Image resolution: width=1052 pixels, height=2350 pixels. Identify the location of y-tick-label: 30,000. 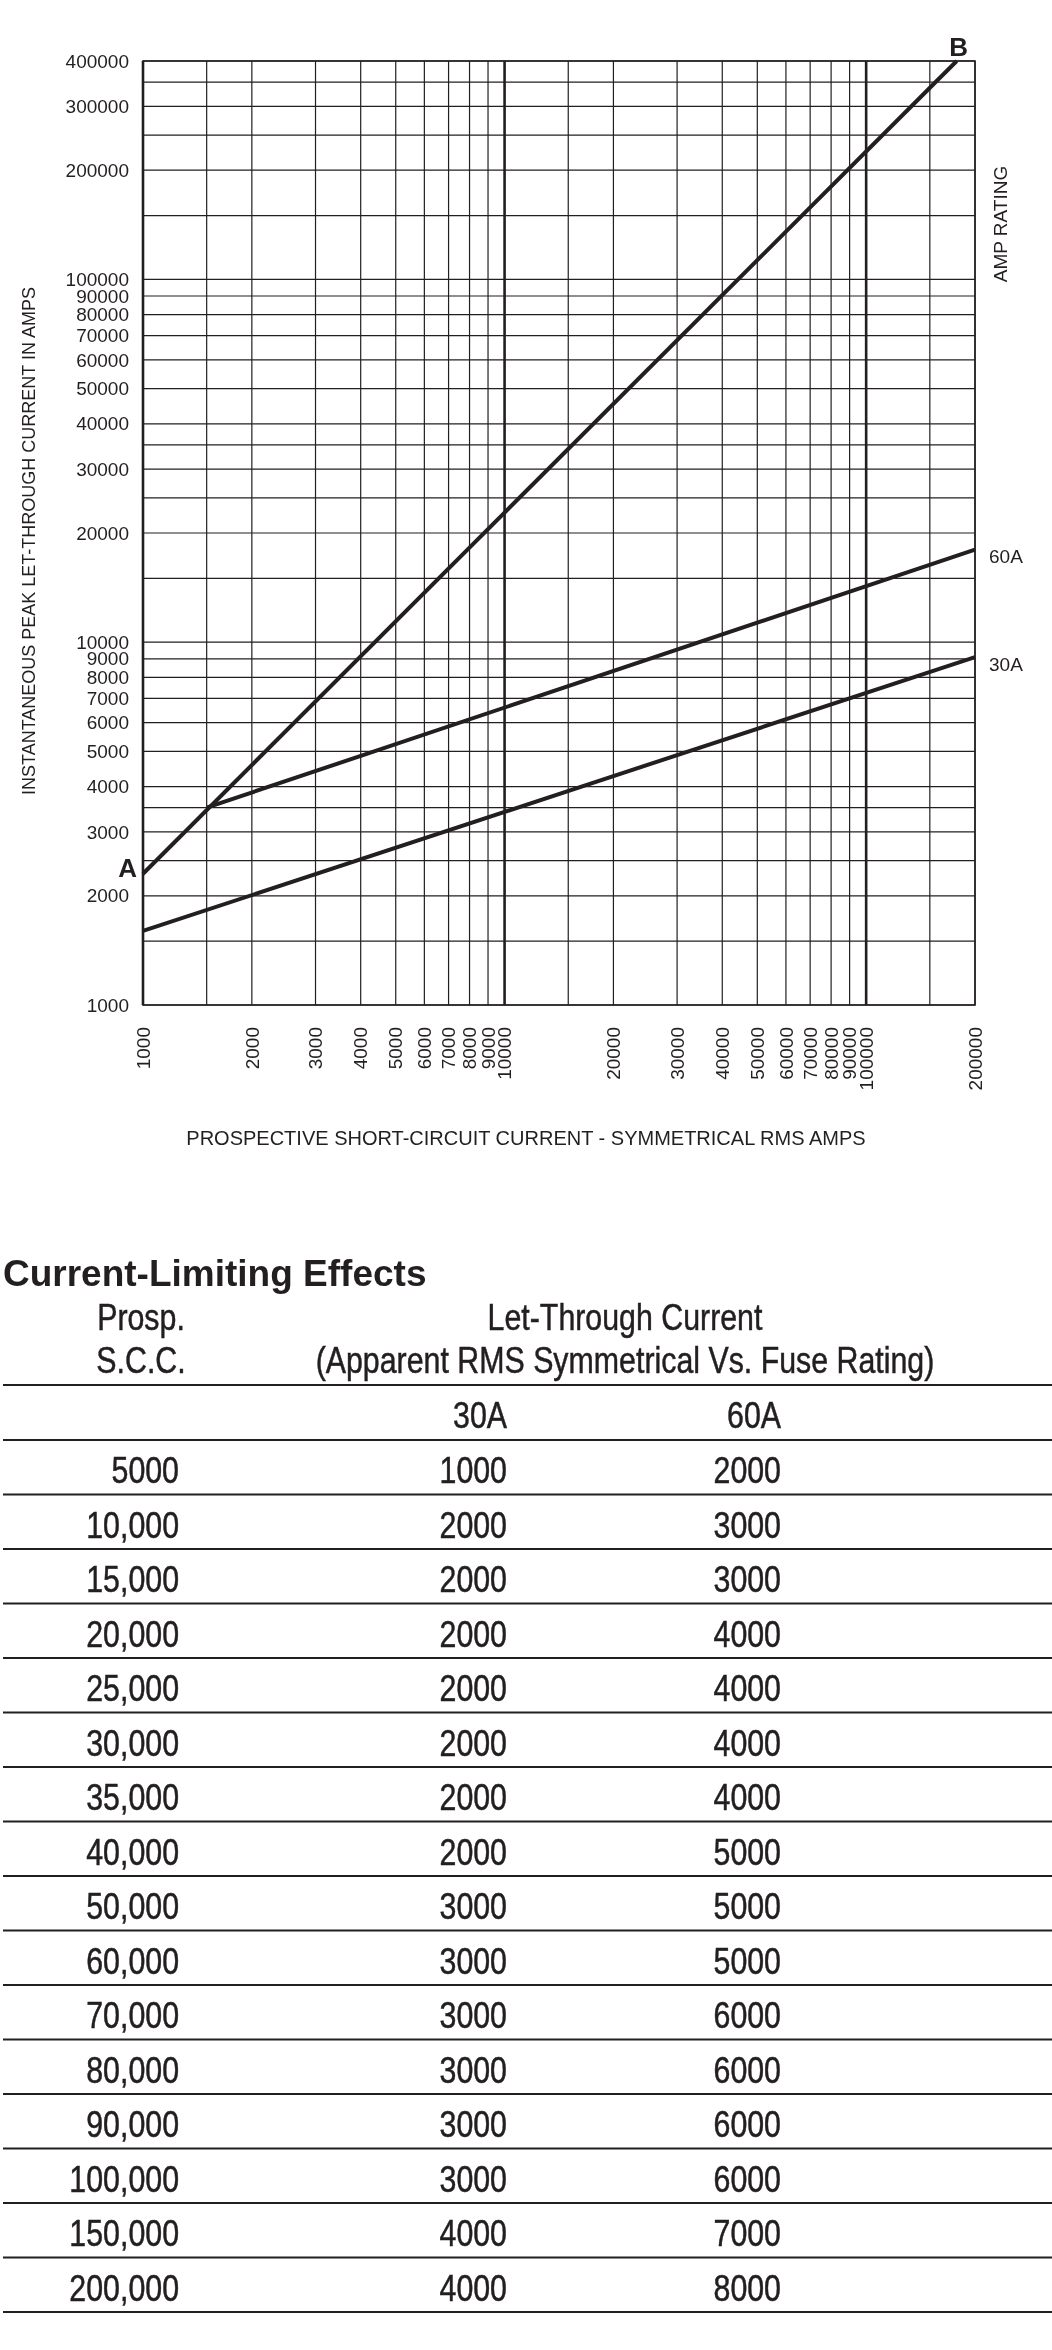
(132, 1742).